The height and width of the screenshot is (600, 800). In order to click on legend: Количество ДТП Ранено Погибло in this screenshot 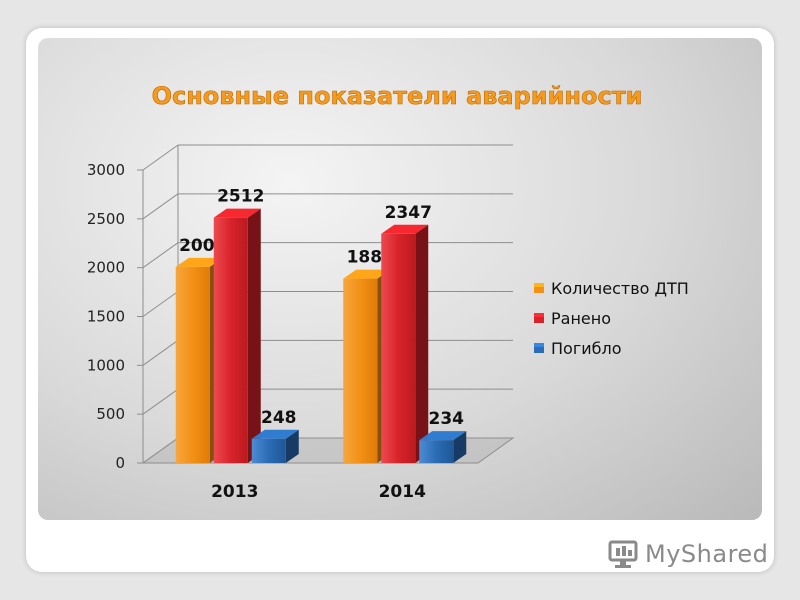, I will do `click(611, 318)`.